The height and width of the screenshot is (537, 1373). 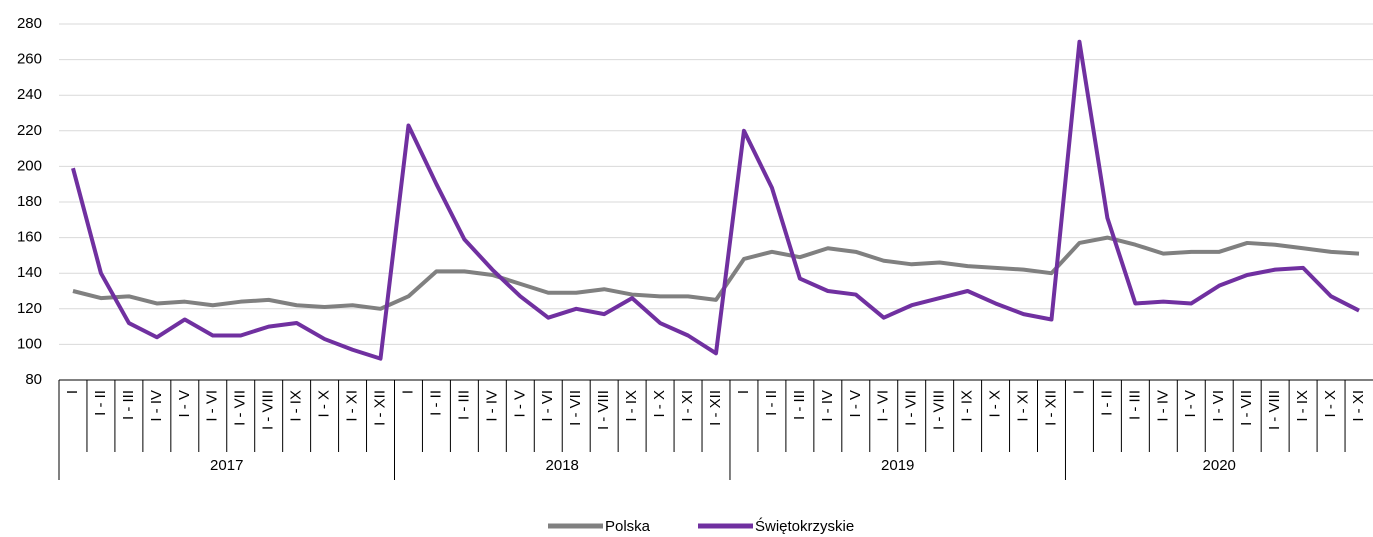 I want to click on y-tick-label: 260, so click(x=29, y=59).